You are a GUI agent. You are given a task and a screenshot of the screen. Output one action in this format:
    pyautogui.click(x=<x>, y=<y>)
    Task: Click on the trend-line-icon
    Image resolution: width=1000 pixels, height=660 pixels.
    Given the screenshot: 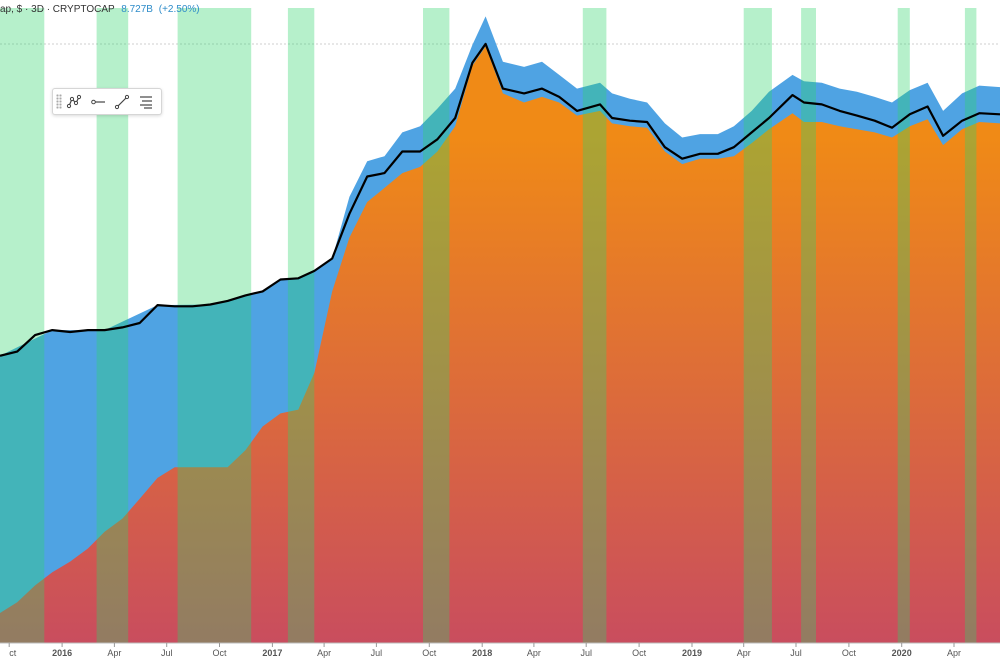 What is the action you would take?
    pyautogui.click(x=122, y=101)
    